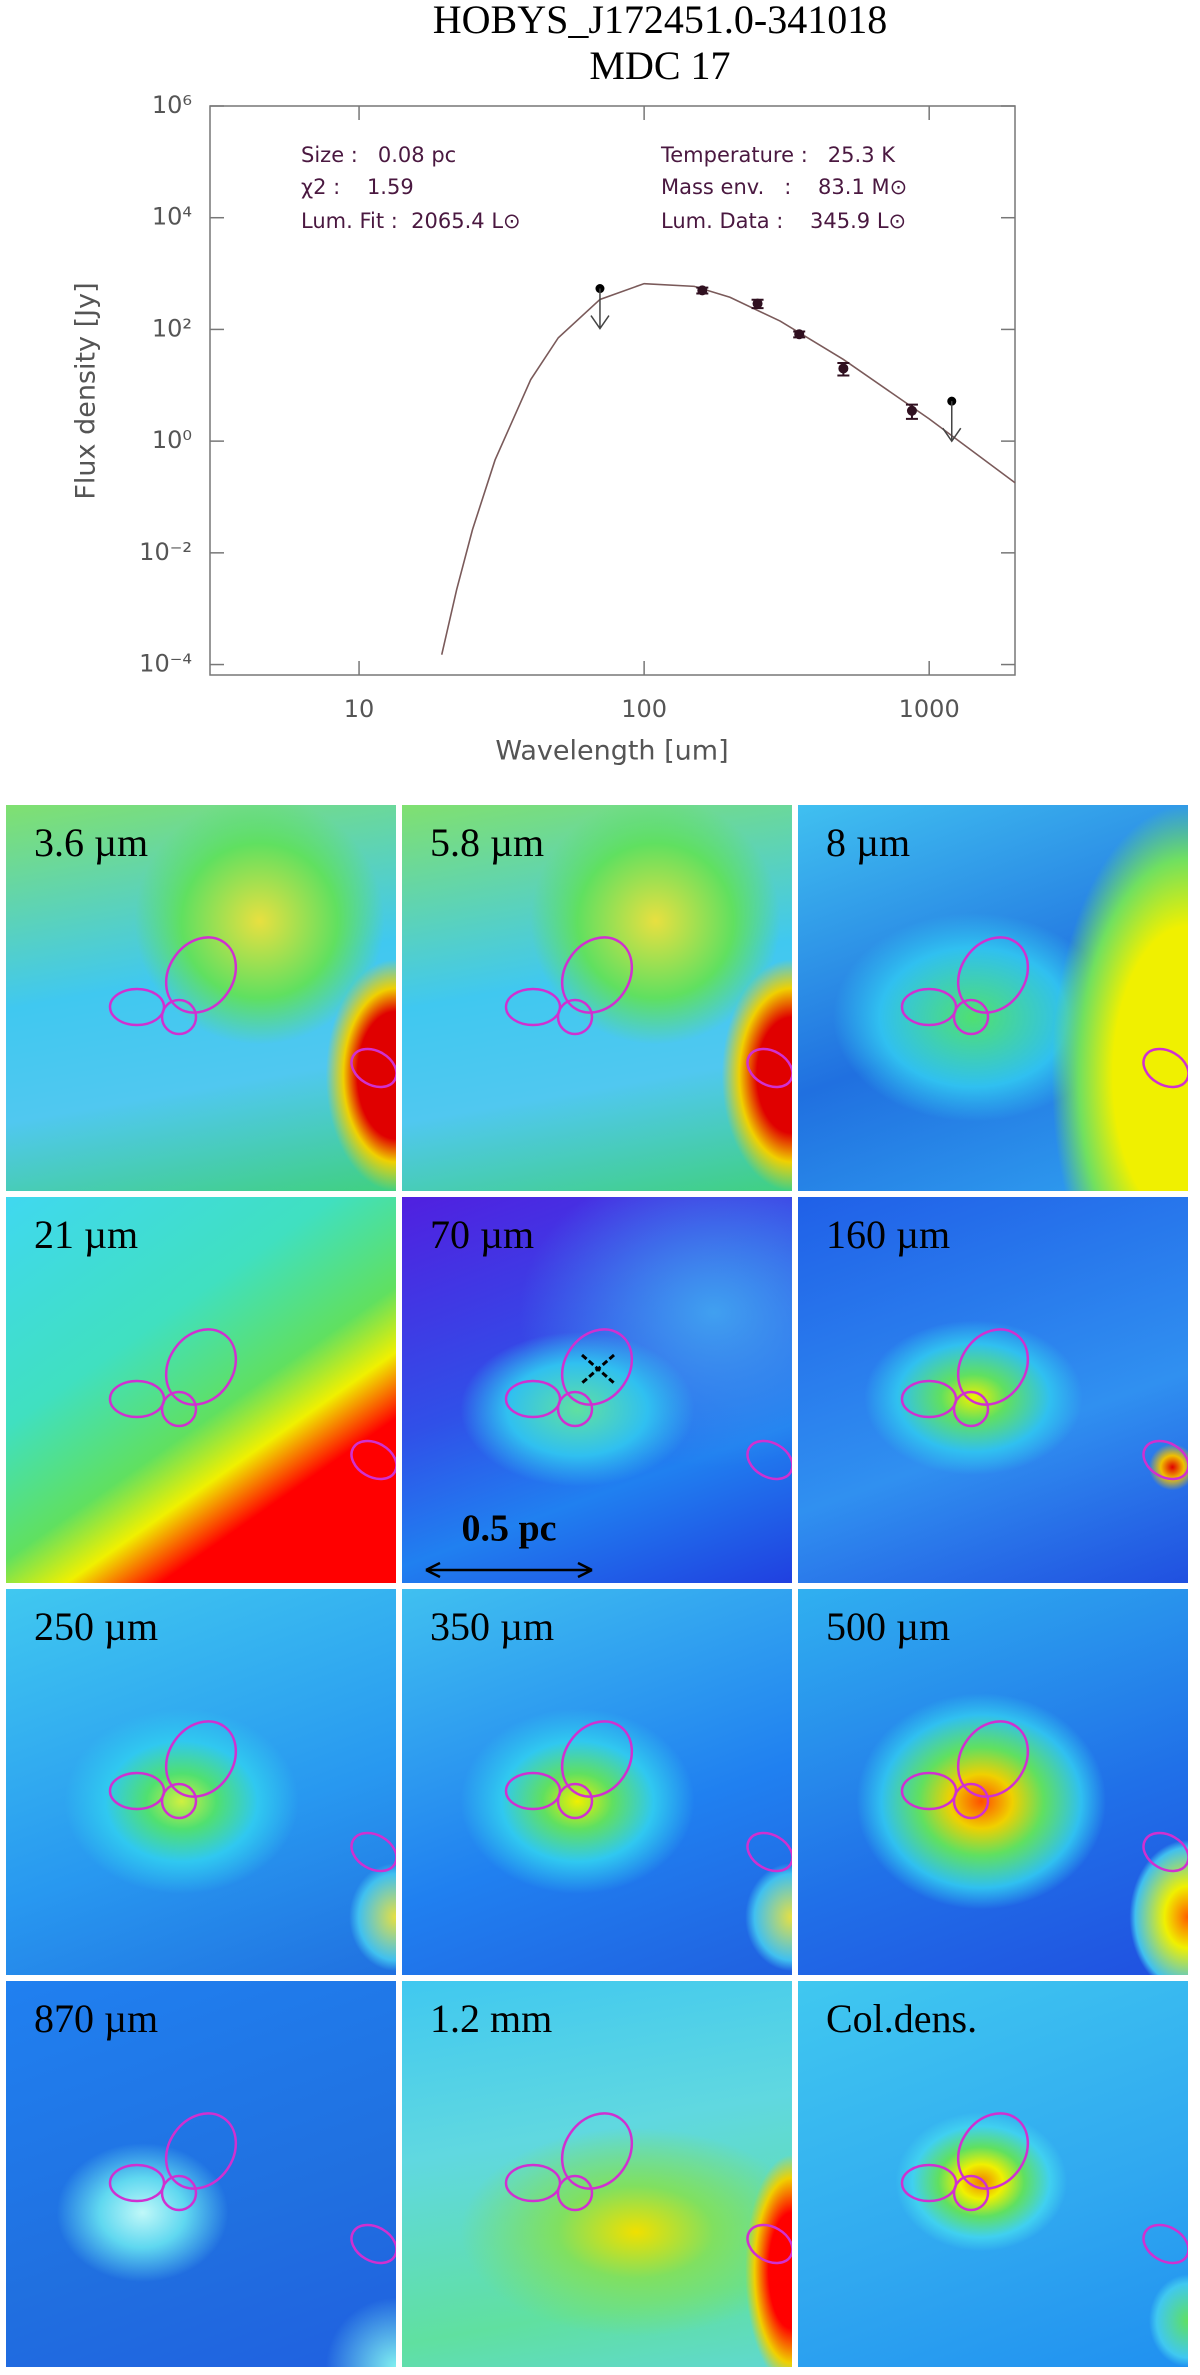 This screenshot has width=1200, height=2375. I want to click on image-panel: 3.6 µm, so click(201, 998).